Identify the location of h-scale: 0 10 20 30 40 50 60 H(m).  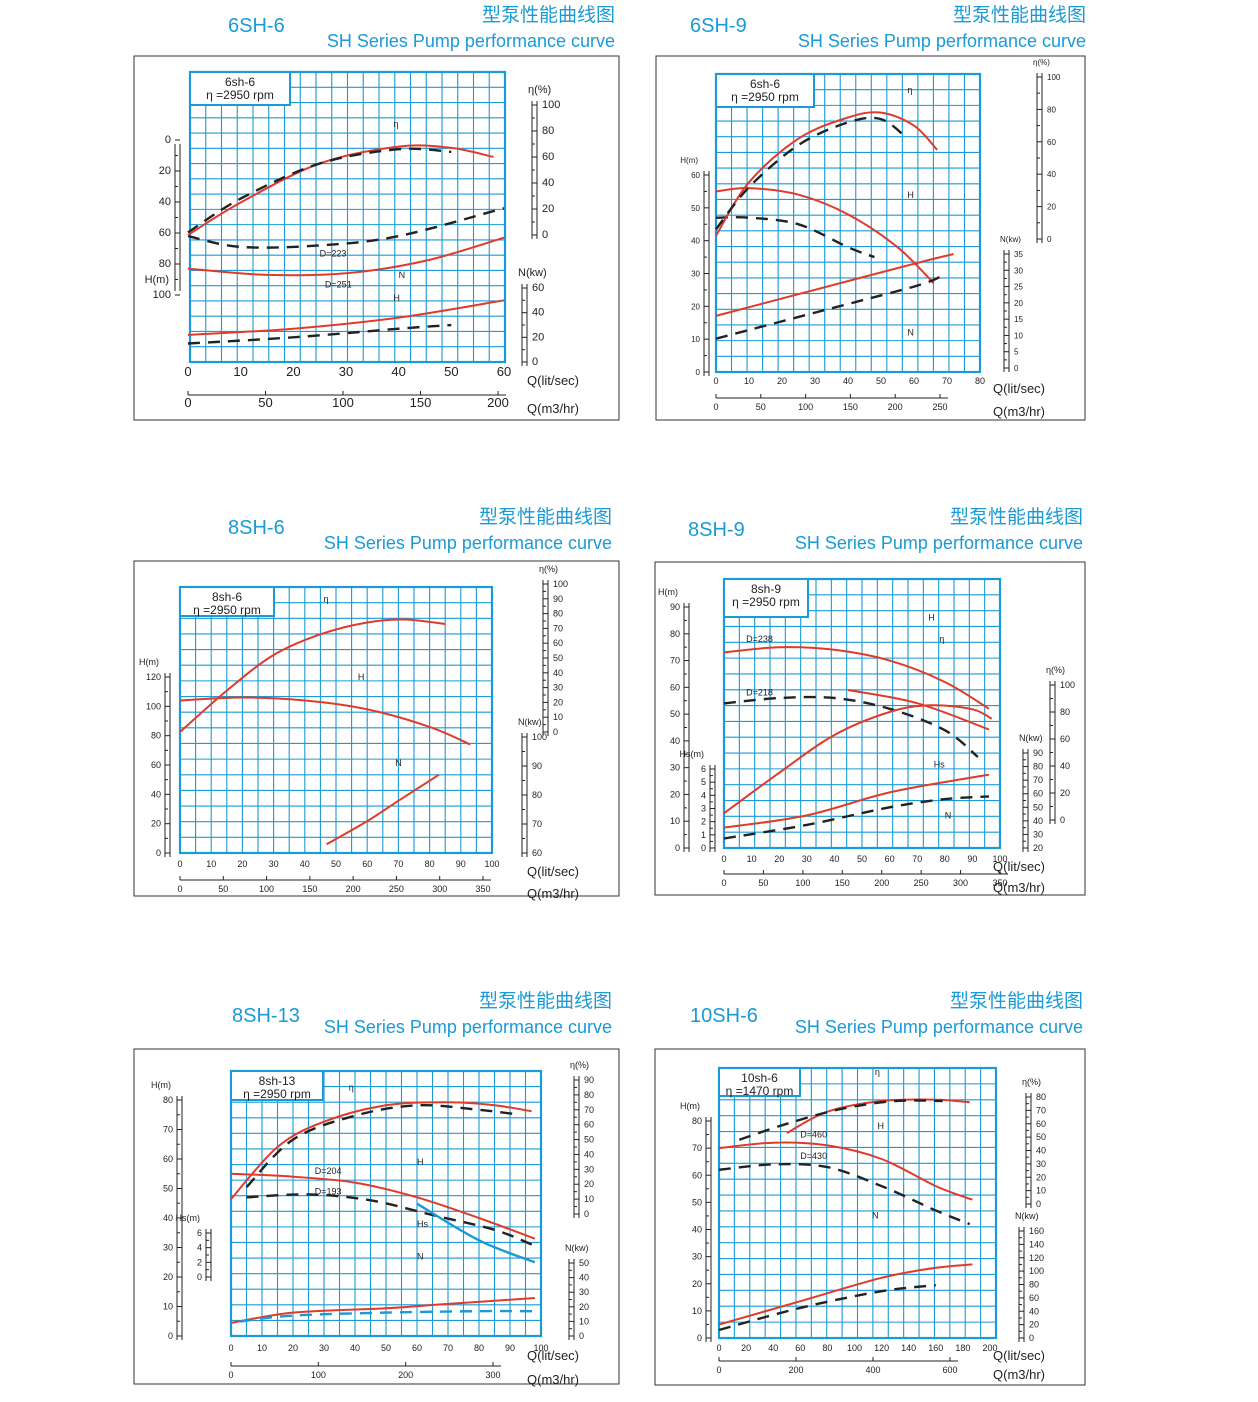
(695, 266).